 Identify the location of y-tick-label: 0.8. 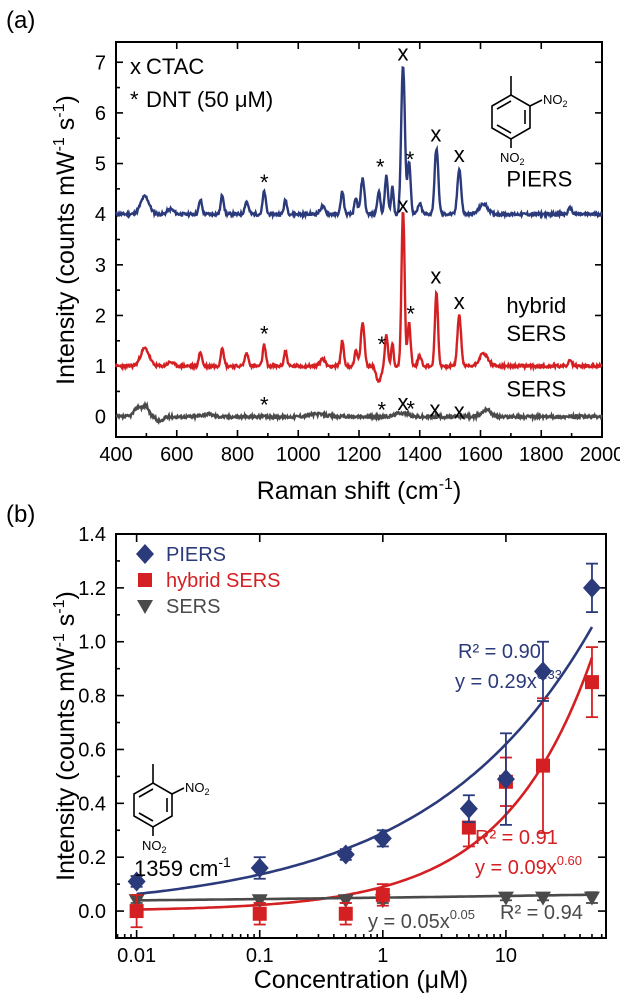
(92, 697).